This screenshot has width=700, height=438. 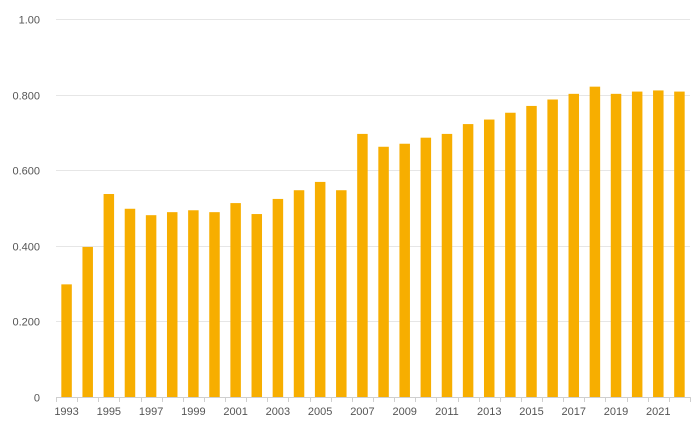 What do you see at coordinates (278, 297) in the screenshot?
I see `bar-2003` at bounding box center [278, 297].